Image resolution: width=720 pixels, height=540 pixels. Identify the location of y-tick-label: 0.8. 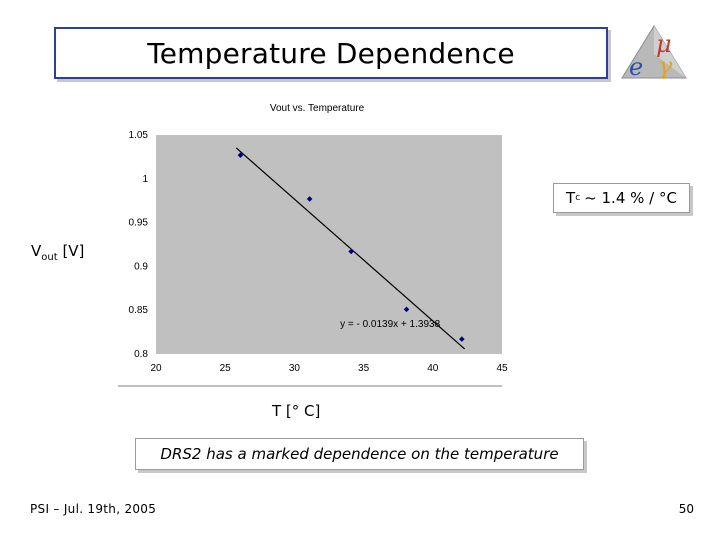
(141, 354).